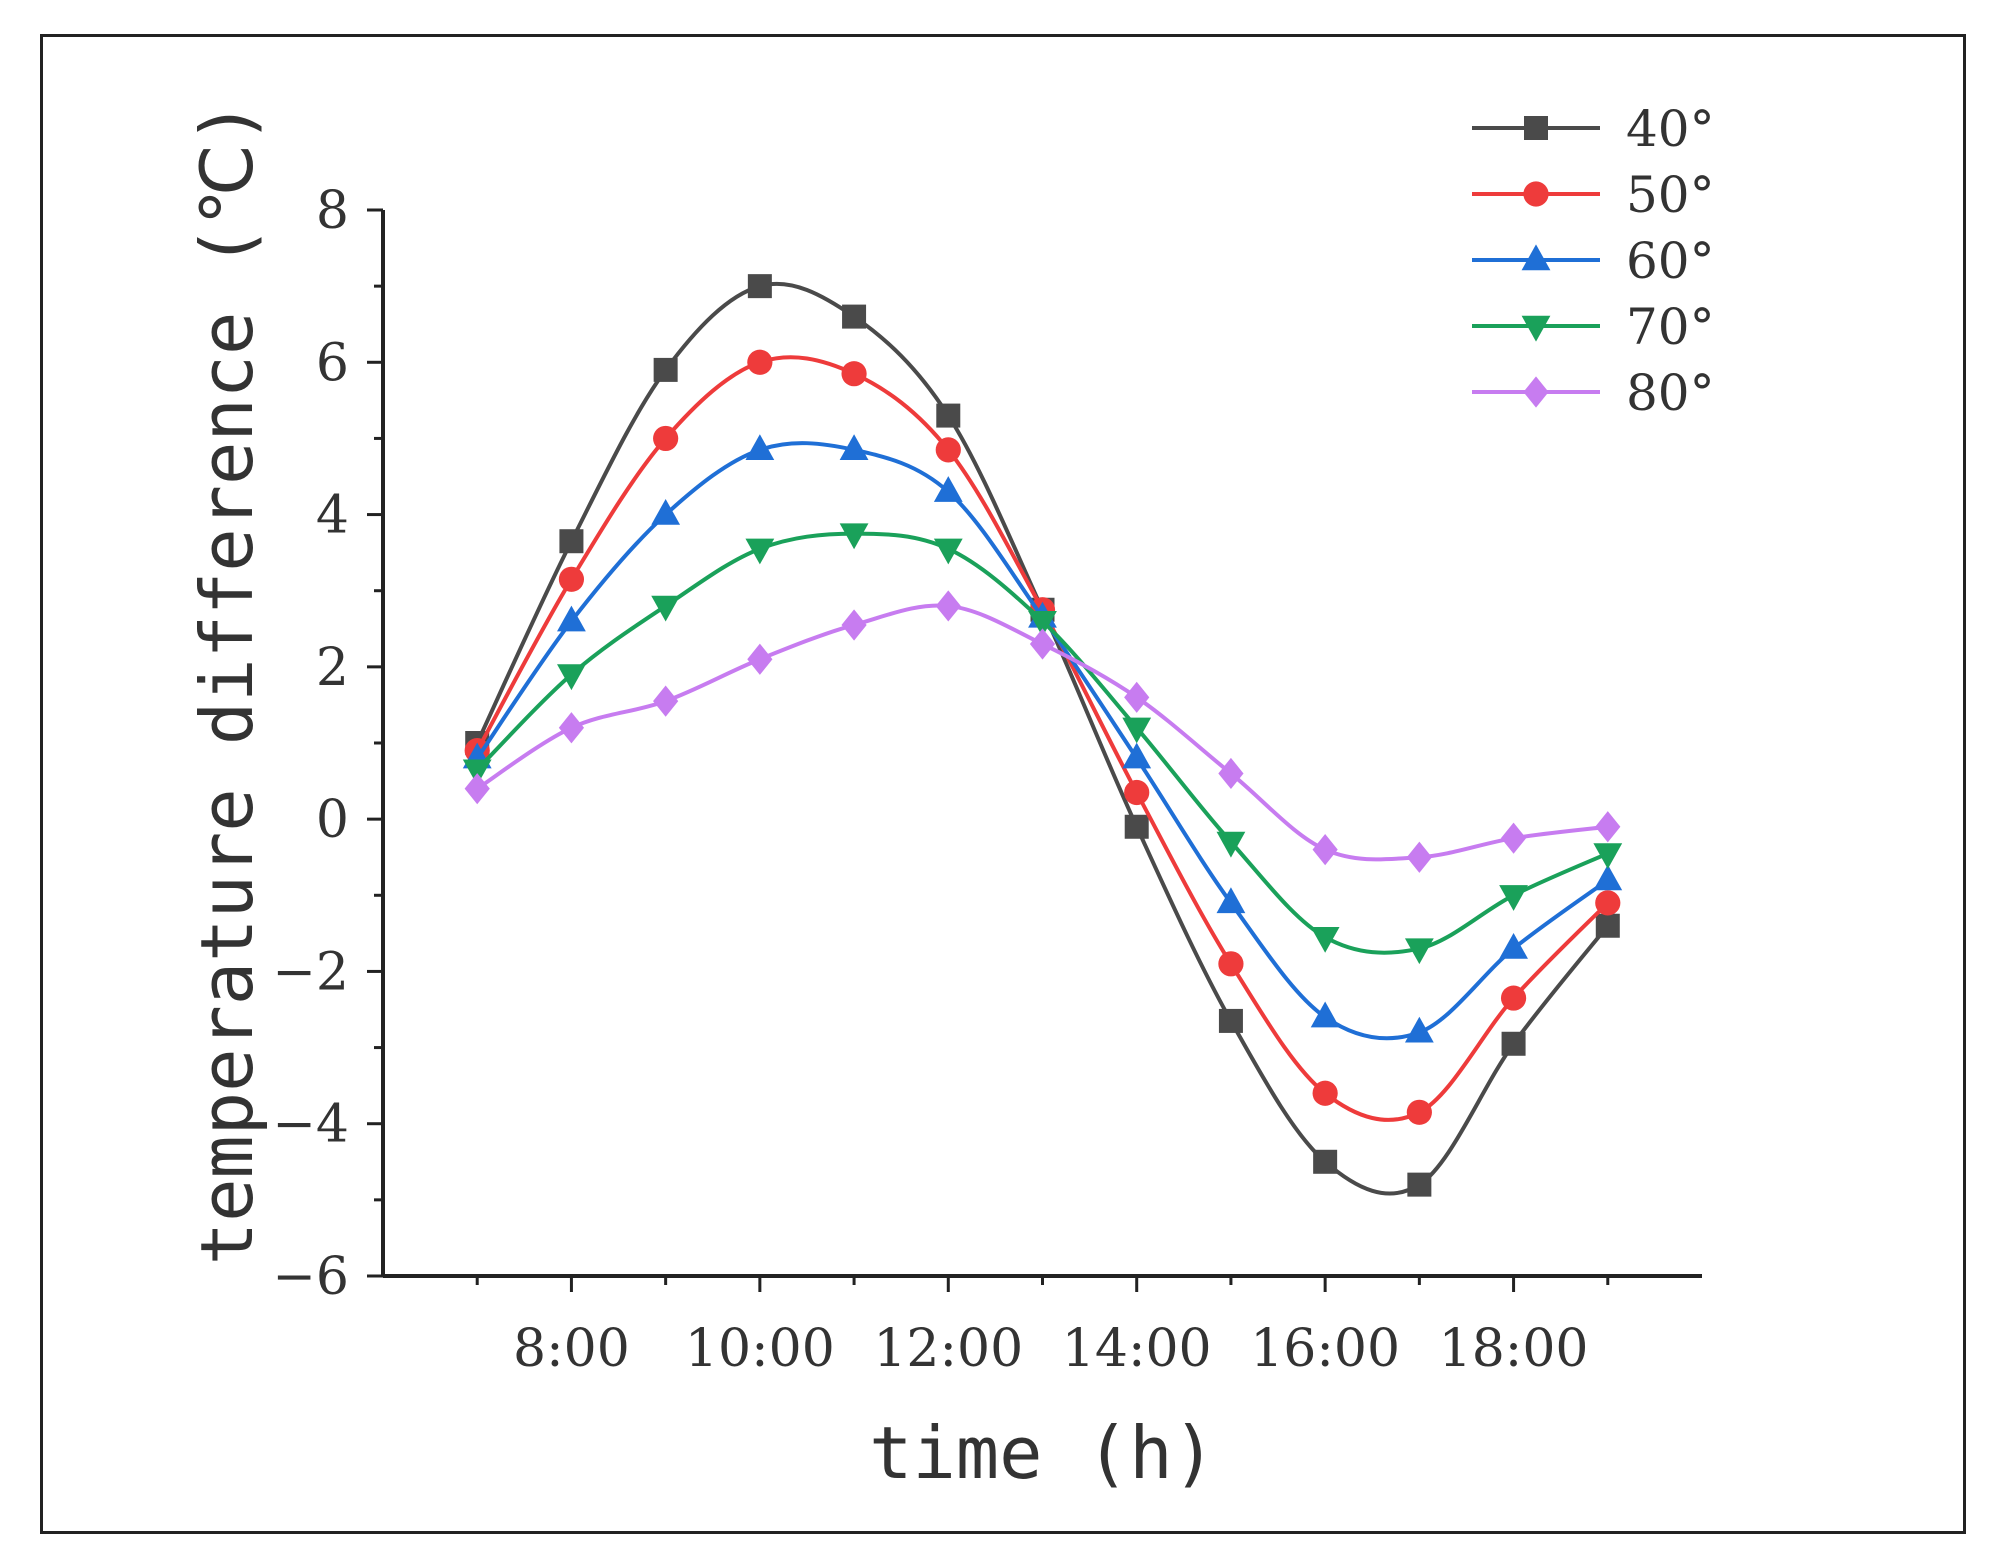  I want to click on y-tick-label: 2, so click(332, 668).